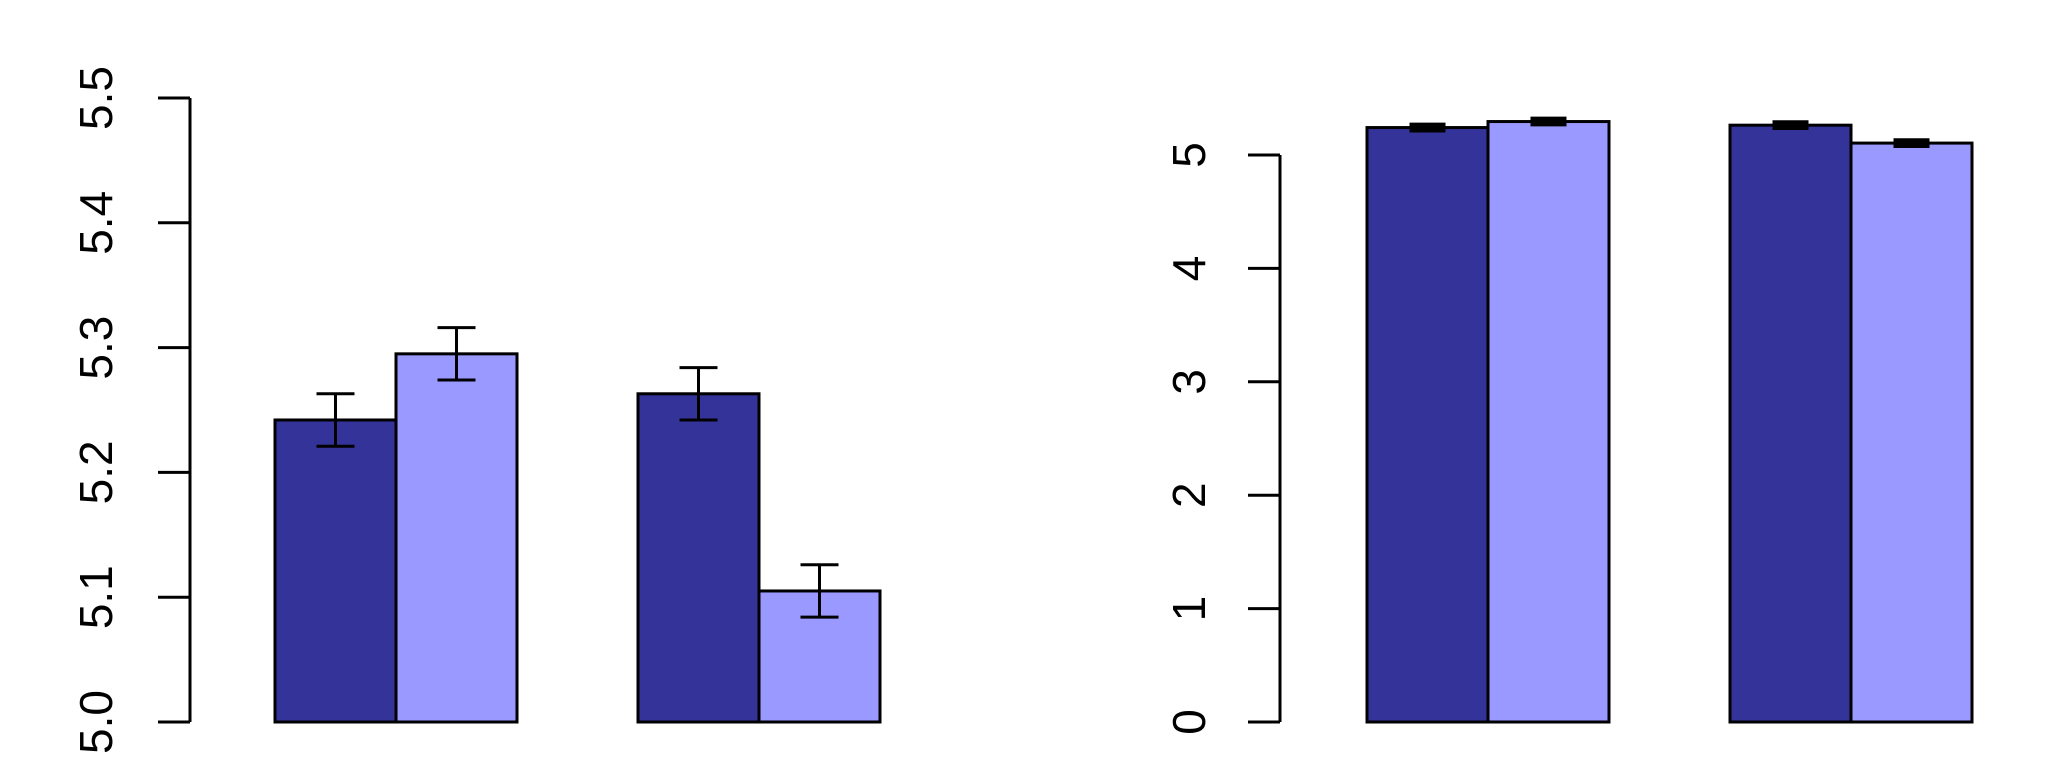 This screenshot has height=782, width=2052. Describe the element at coordinates (96, 223) in the screenshot. I see `y-tick-label: 5.4` at that location.